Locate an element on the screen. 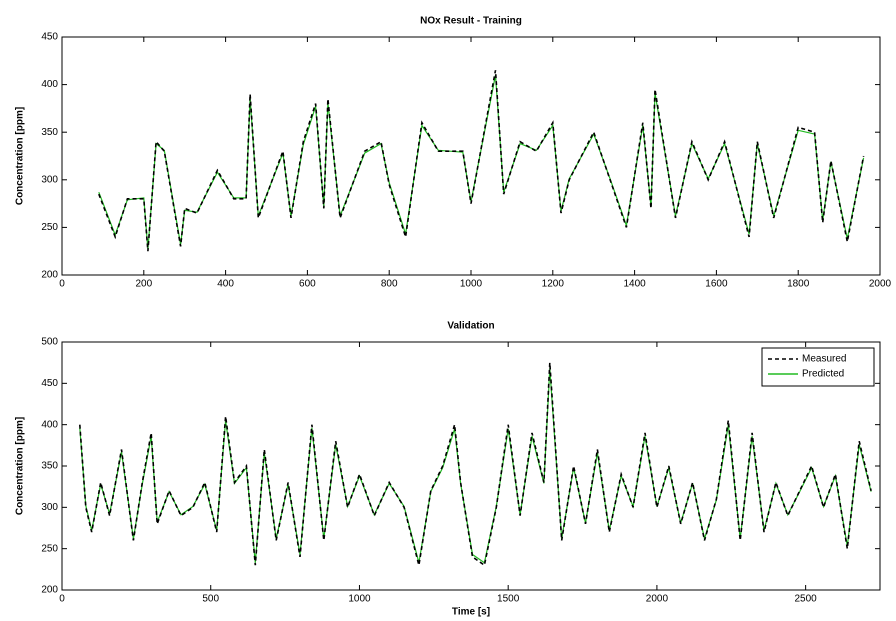 The image size is (896, 621). x-tick-label: 1500 is located at coordinates (508, 599).